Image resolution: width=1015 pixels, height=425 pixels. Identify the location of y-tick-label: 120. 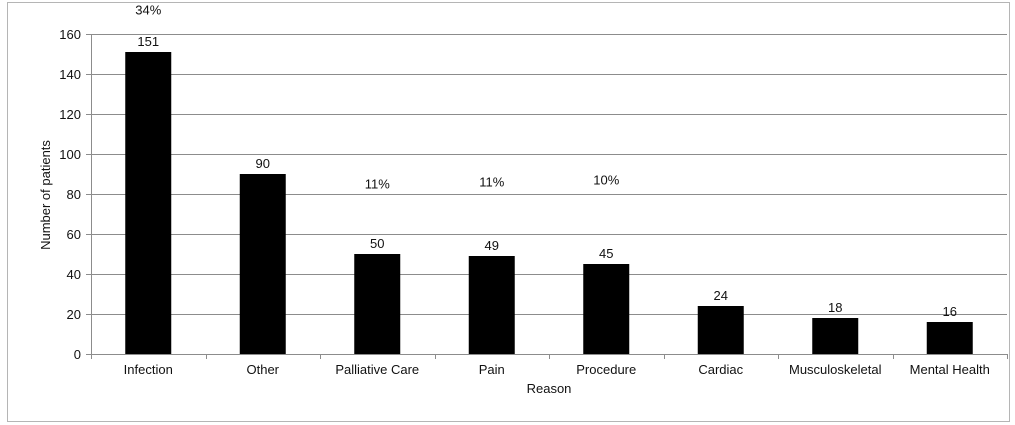
(70, 114).